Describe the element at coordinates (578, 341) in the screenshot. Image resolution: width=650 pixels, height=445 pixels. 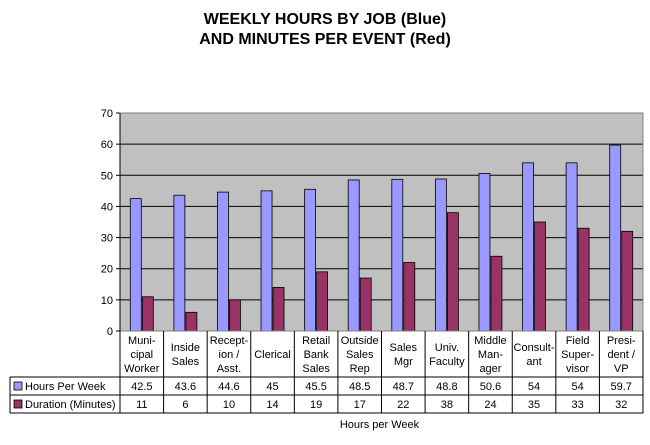
I see `x-category-label: Field` at that location.